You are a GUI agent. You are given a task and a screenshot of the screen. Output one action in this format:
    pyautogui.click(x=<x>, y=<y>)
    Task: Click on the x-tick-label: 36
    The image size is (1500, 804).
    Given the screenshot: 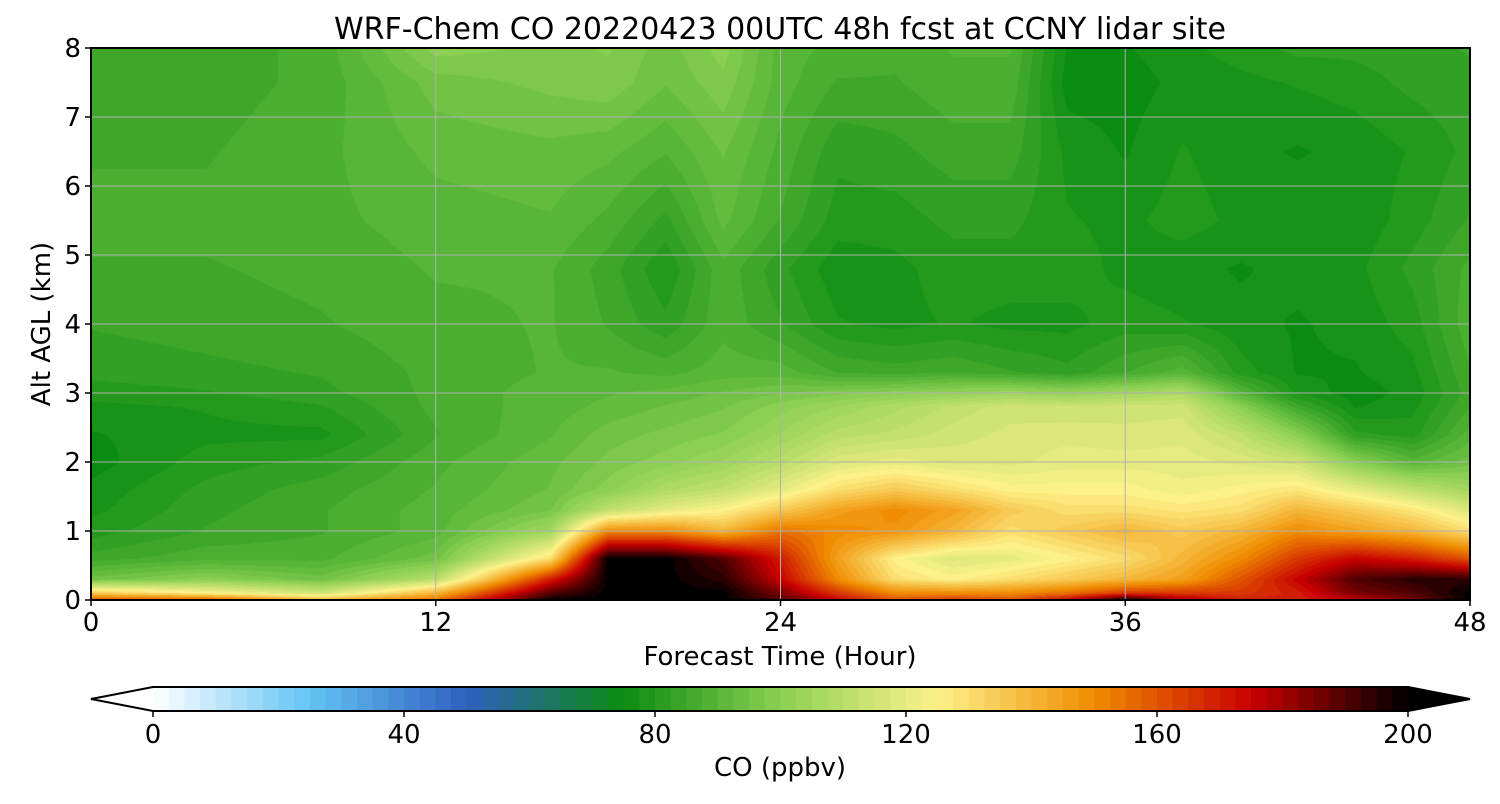 What is the action you would take?
    pyautogui.click(x=1125, y=623)
    